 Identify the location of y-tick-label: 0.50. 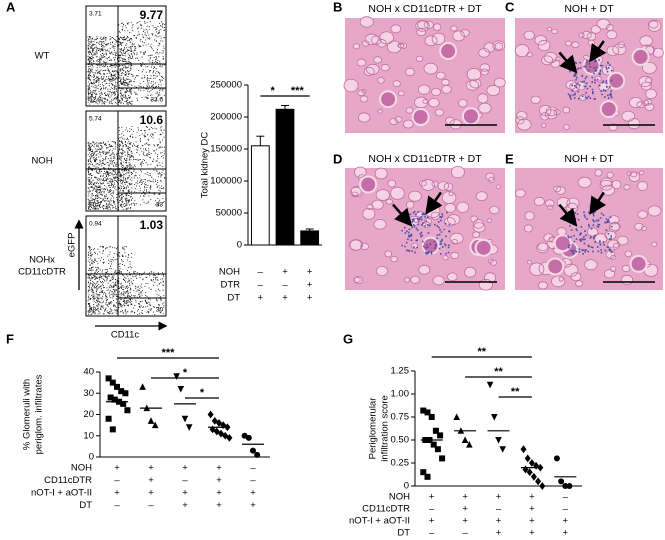
(400, 440).